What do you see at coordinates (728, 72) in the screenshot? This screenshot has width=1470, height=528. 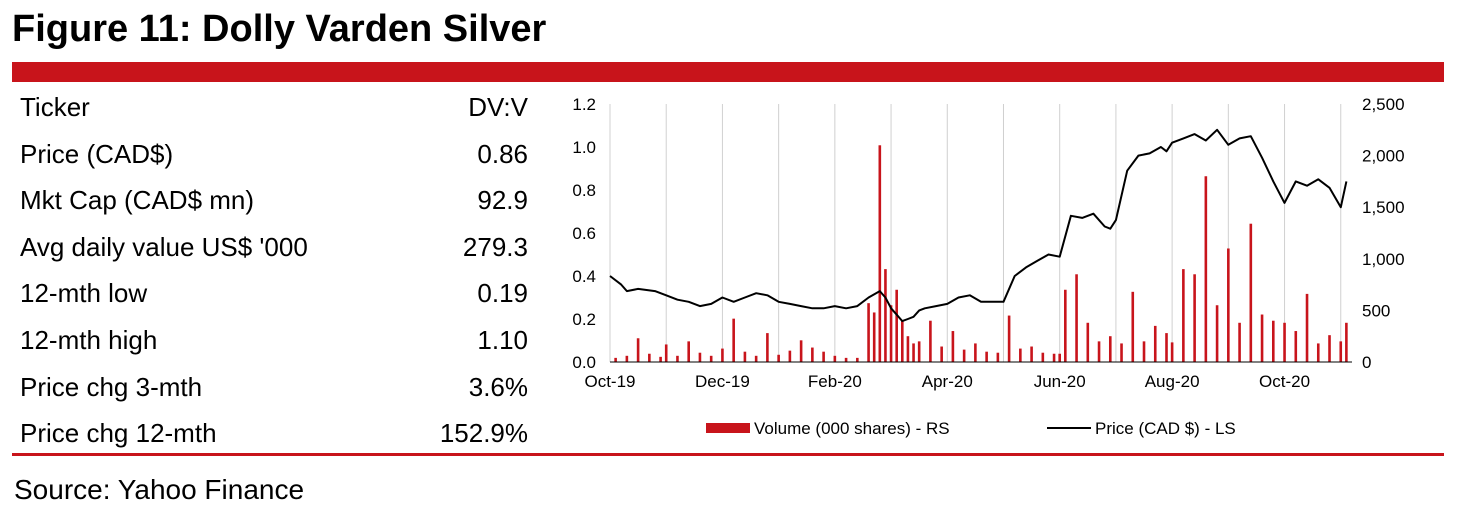 I see `title-divider-band` at bounding box center [728, 72].